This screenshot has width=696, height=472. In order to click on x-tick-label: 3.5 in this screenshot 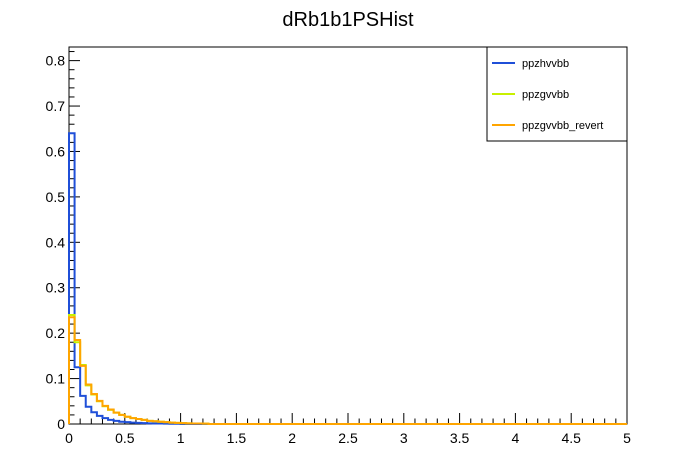, I will do `click(460, 438)`.